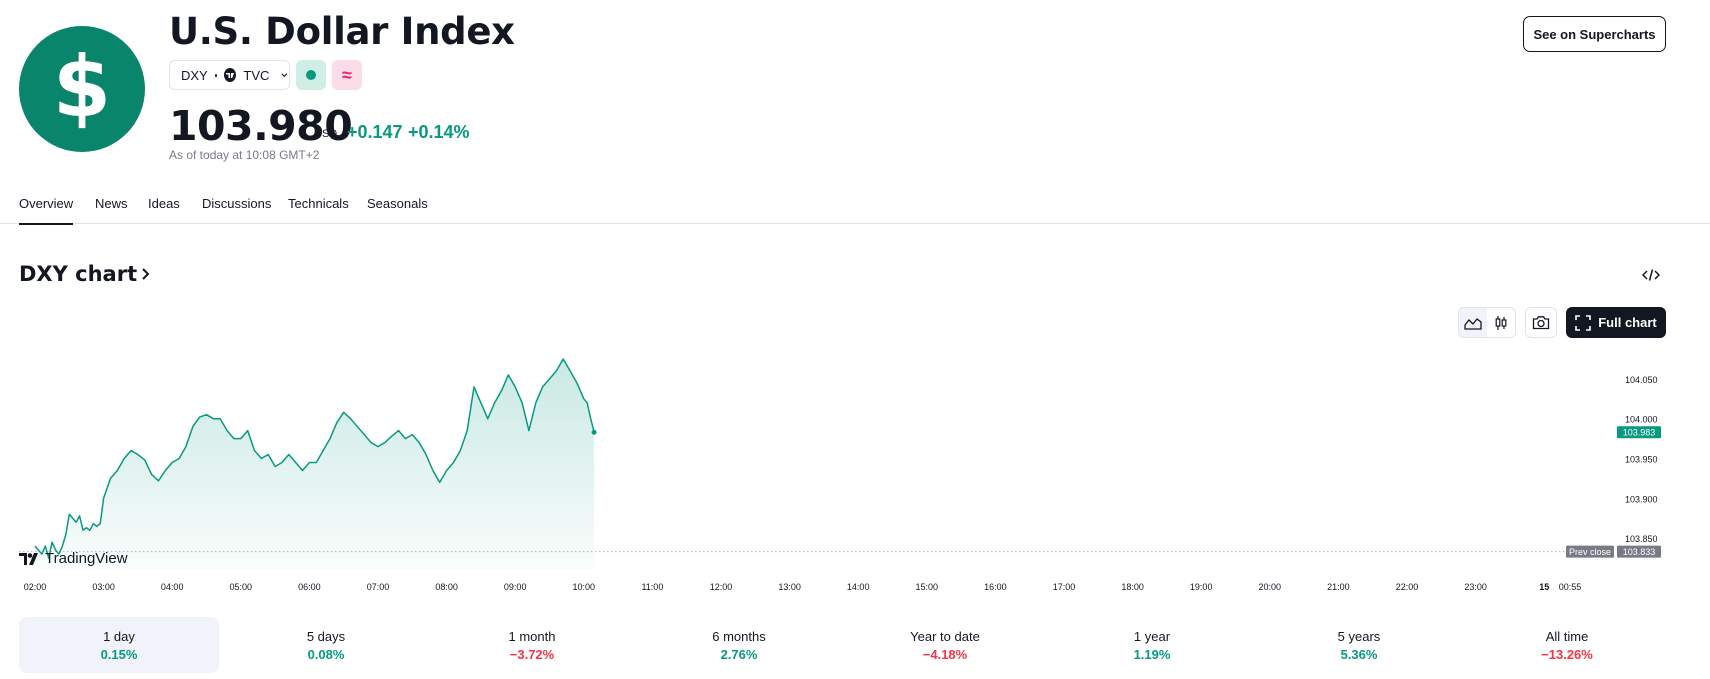 The width and height of the screenshot is (1710, 679). Describe the element at coordinates (1641, 420) in the screenshot. I see `y-tick-label: 104.000` at that location.